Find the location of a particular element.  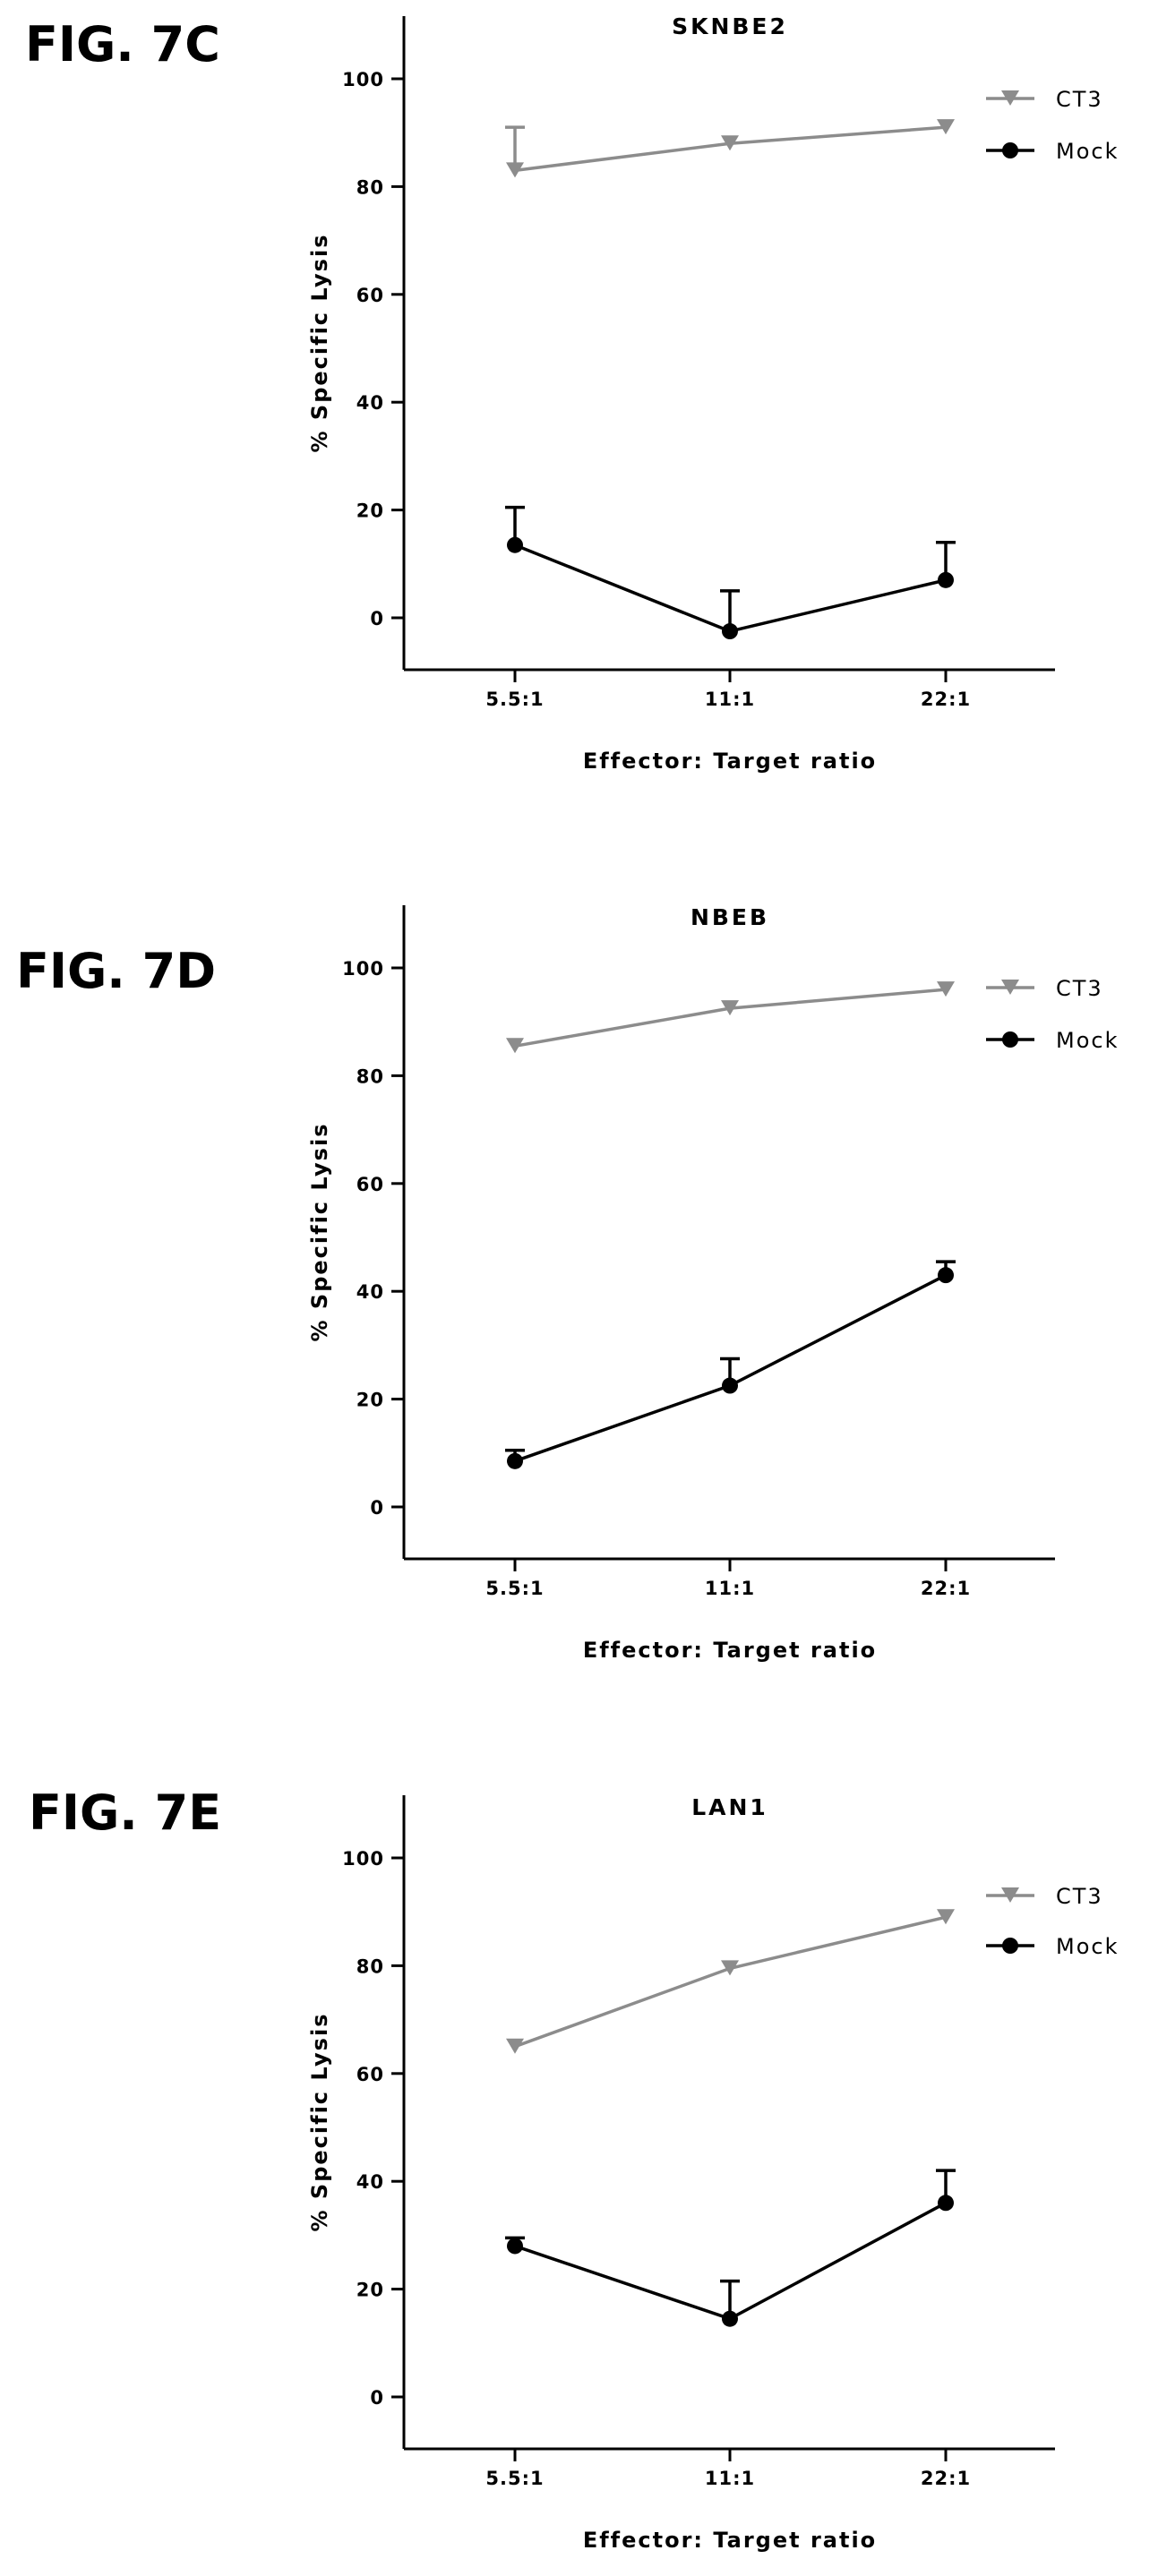

chart-title: LAN1 is located at coordinates (729, 1807).